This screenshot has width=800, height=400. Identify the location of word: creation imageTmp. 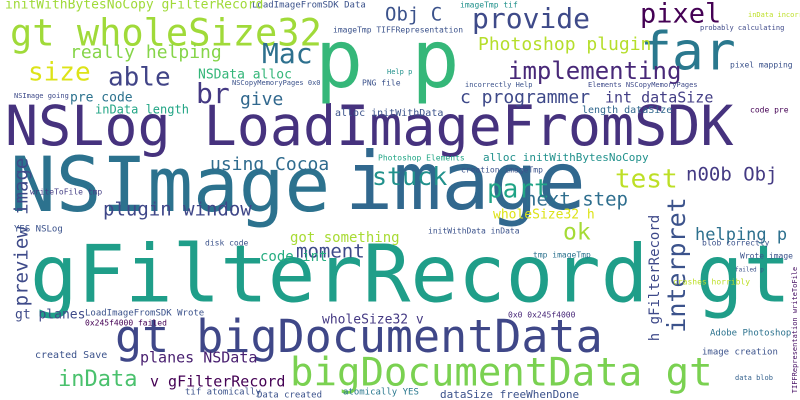
(502, 170).